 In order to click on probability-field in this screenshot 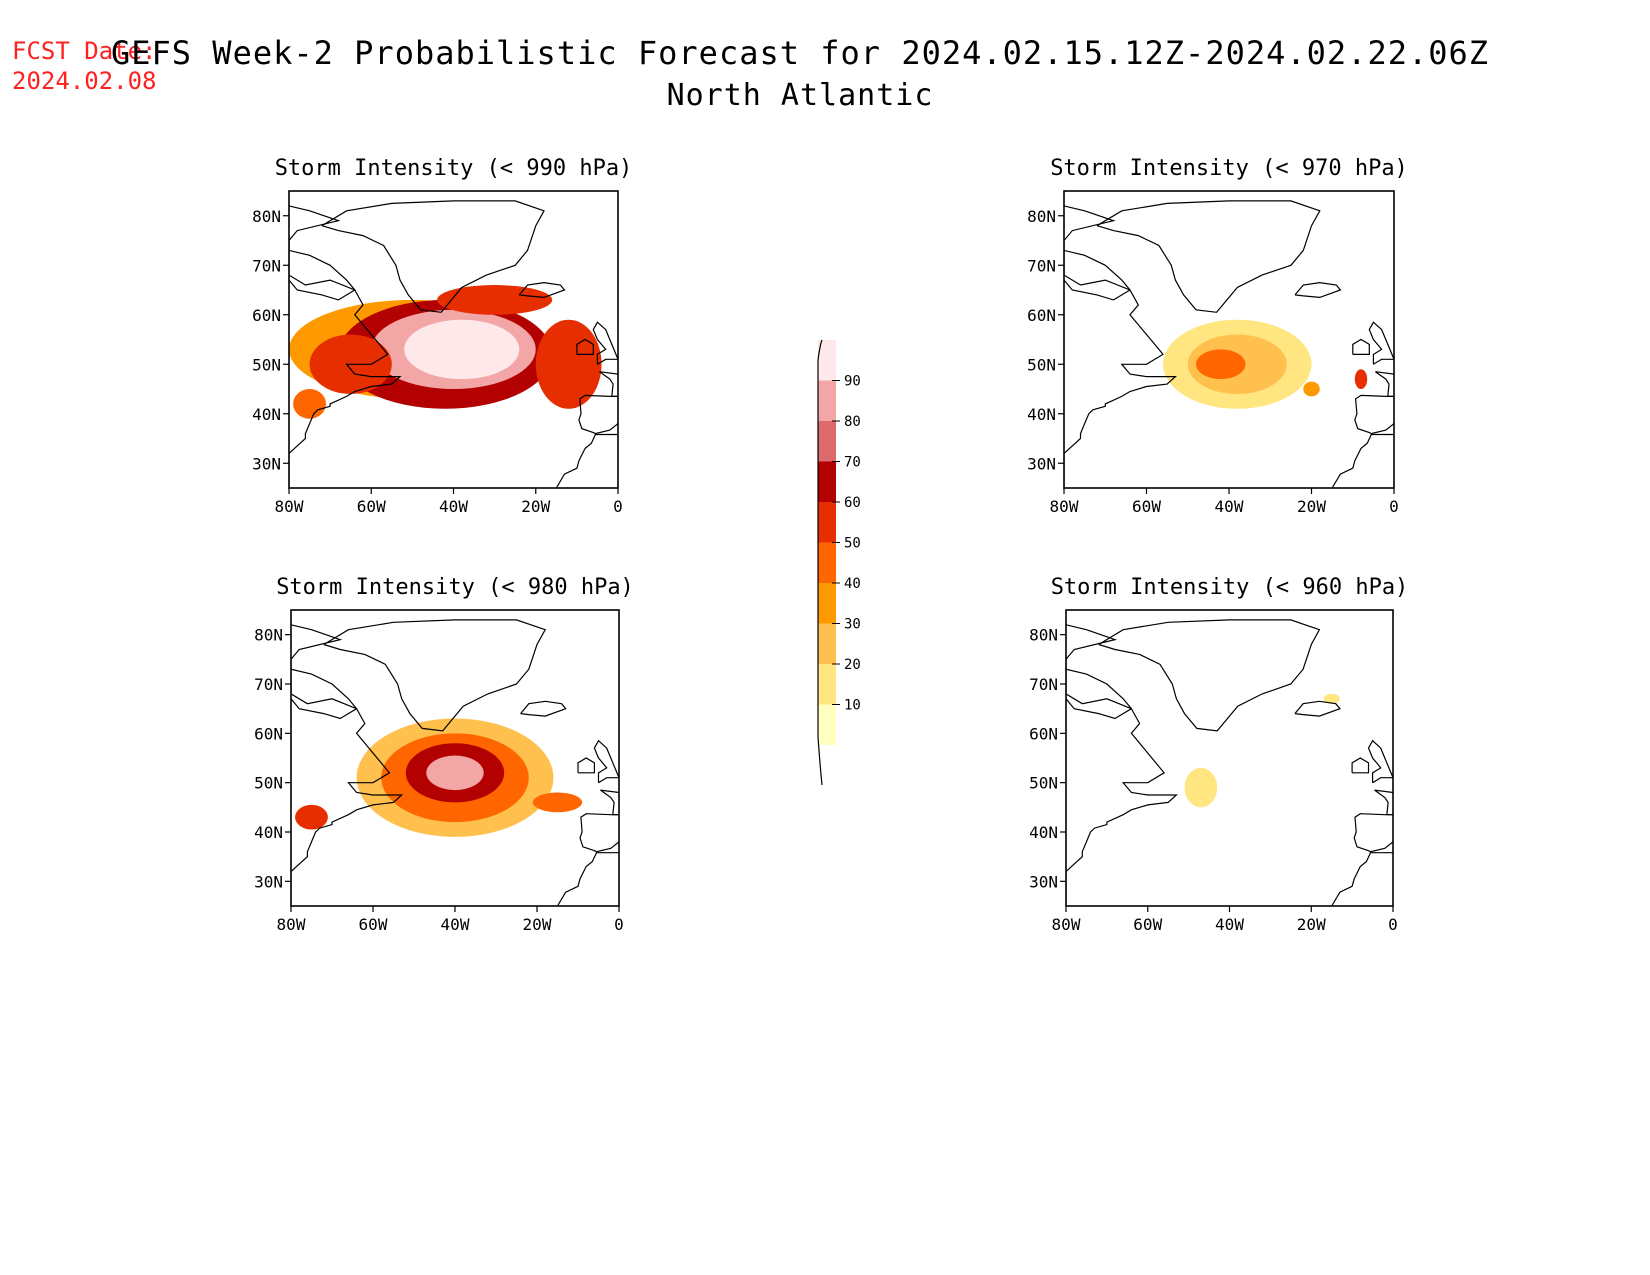, I will do `click(1265, 364)`.